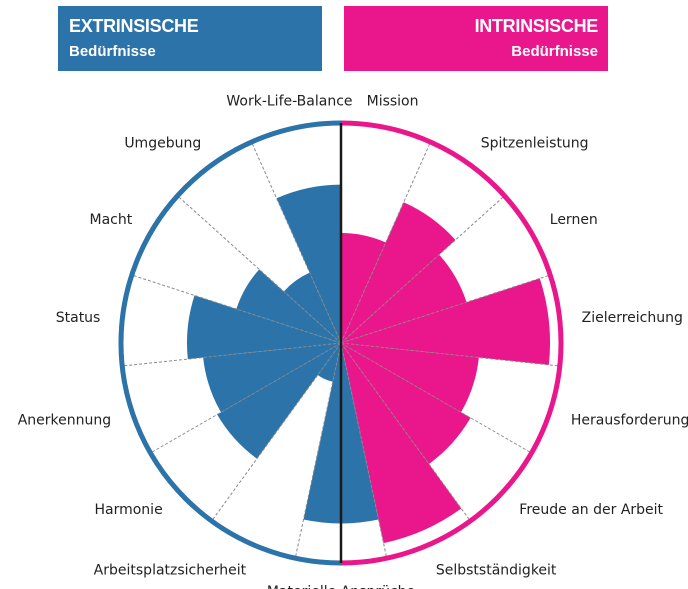  I want to click on label-lernen: Lernen, so click(574, 220).